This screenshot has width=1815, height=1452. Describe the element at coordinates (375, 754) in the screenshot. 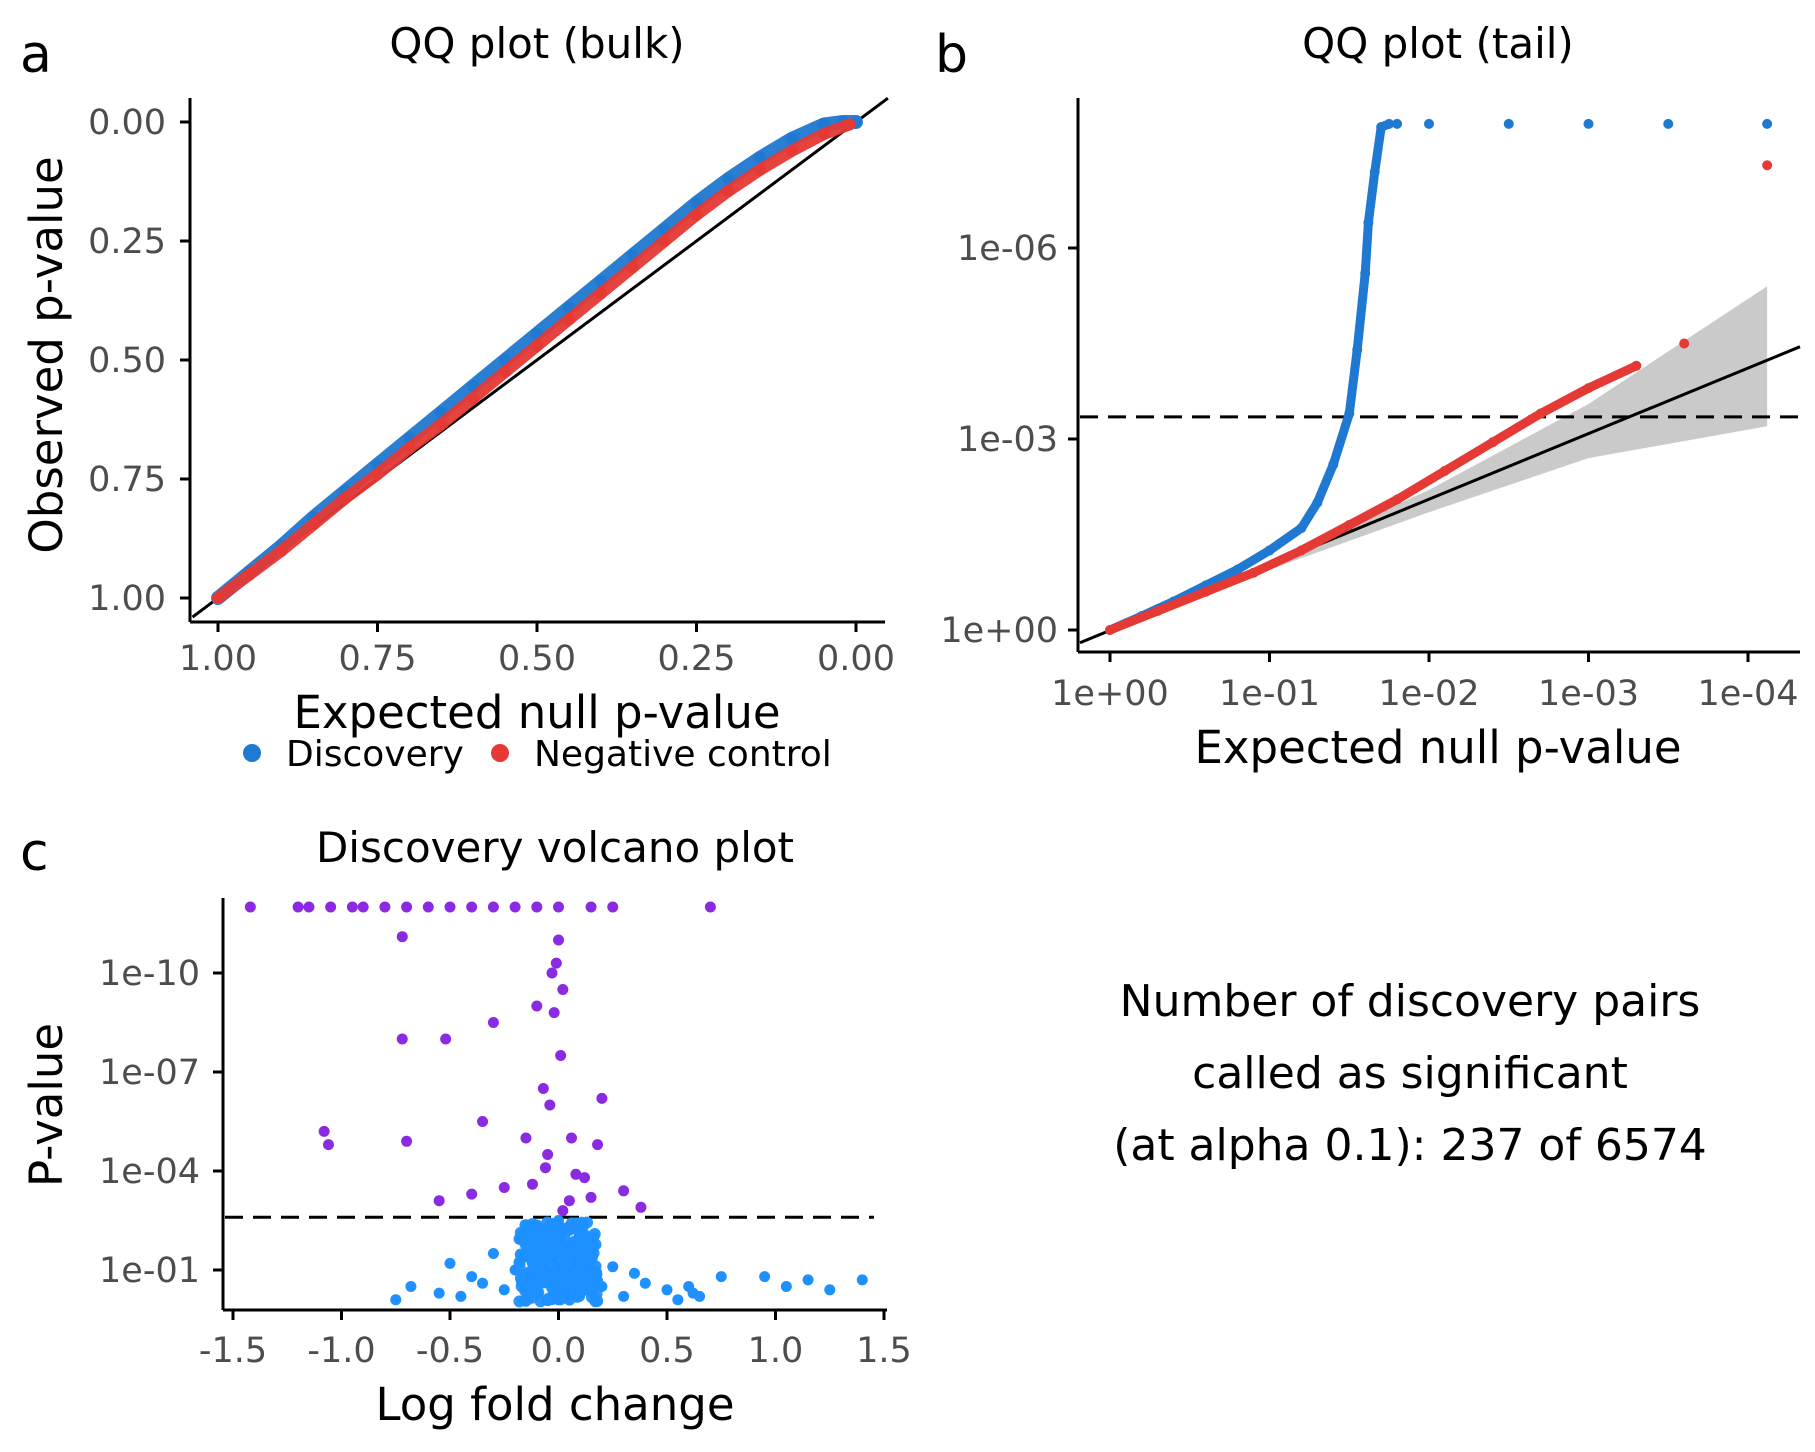

I see `legend-label-discovery: Discovery` at that location.